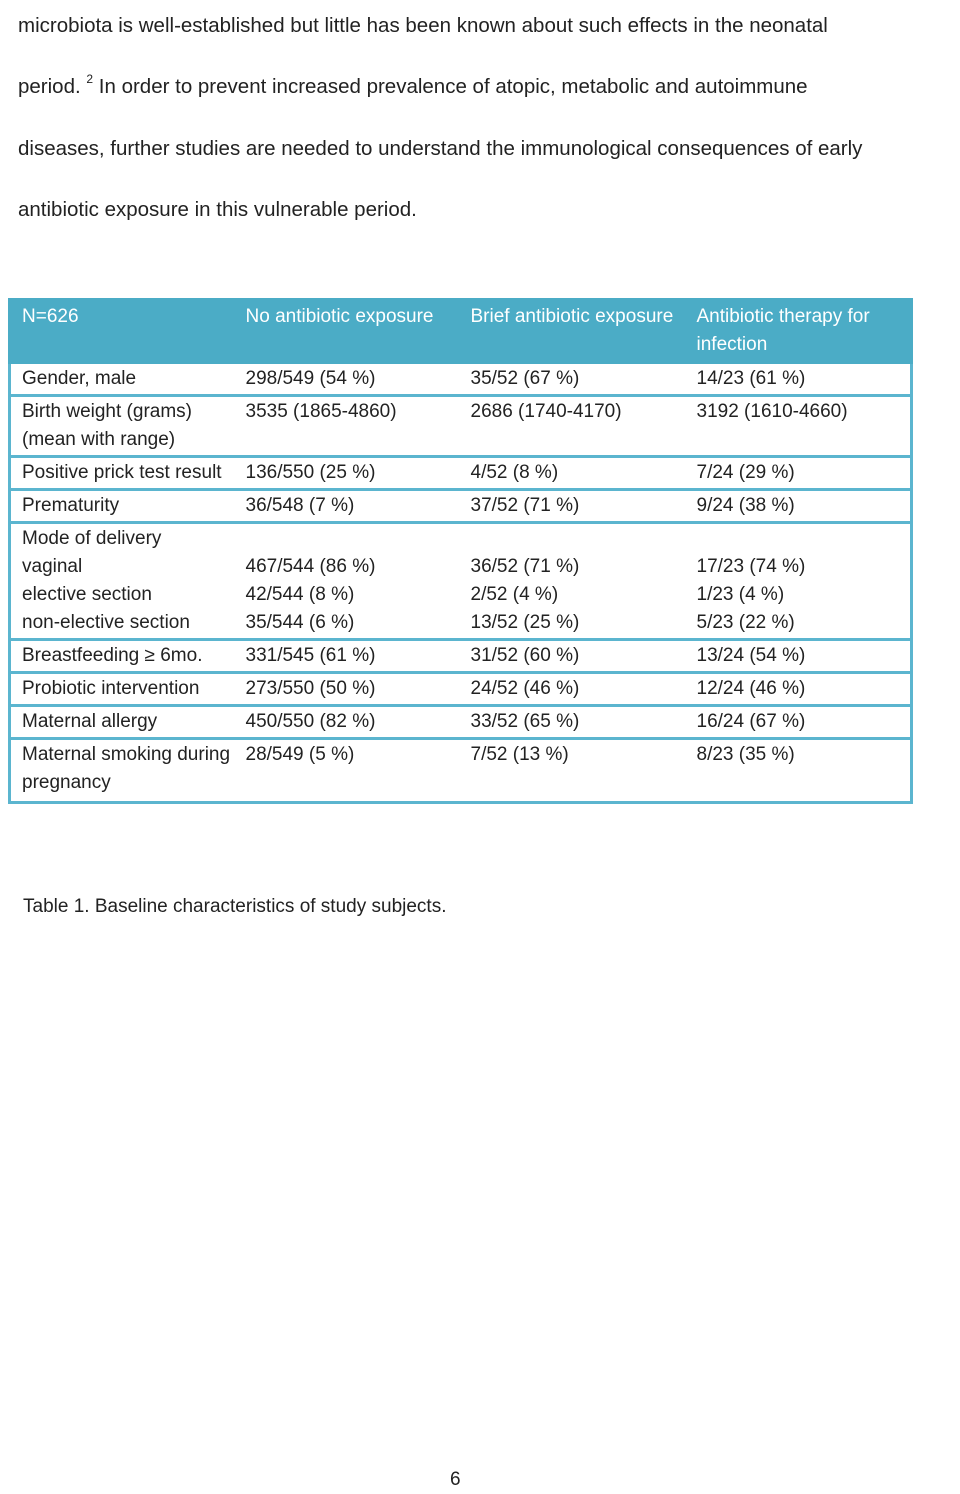 This screenshot has width=960, height=1494. Describe the element at coordinates (799, 721) in the screenshot. I see `table-cell: 16/24 (67 %)` at that location.